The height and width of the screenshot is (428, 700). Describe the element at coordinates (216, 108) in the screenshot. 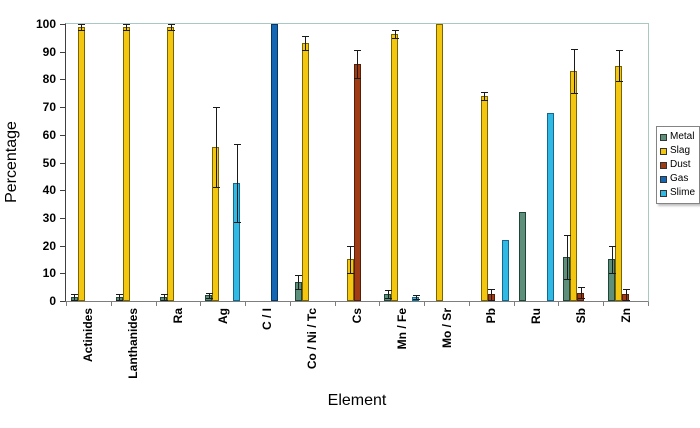

I see `errorbar-slag-ag-cap-top` at that location.